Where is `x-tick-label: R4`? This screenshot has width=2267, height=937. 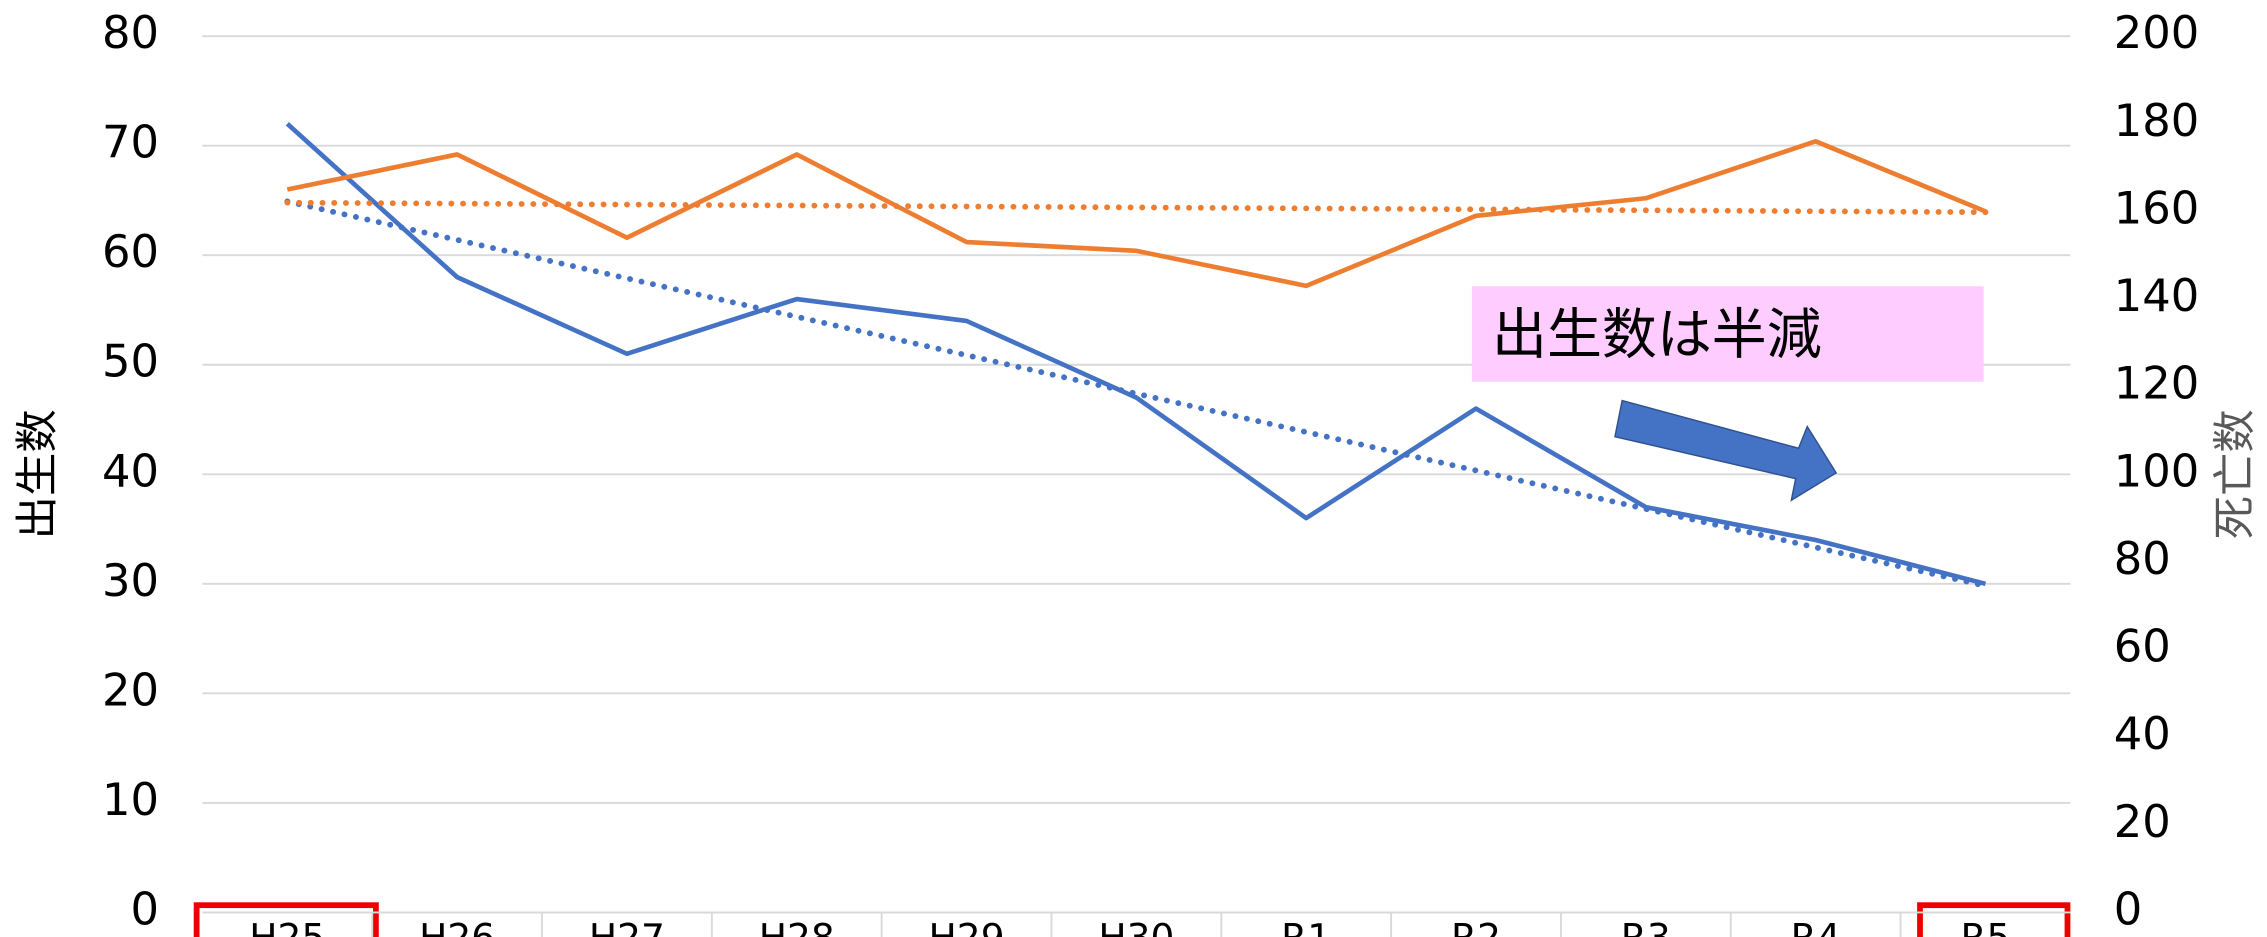
x-tick-label: R4 is located at coordinates (1816, 926).